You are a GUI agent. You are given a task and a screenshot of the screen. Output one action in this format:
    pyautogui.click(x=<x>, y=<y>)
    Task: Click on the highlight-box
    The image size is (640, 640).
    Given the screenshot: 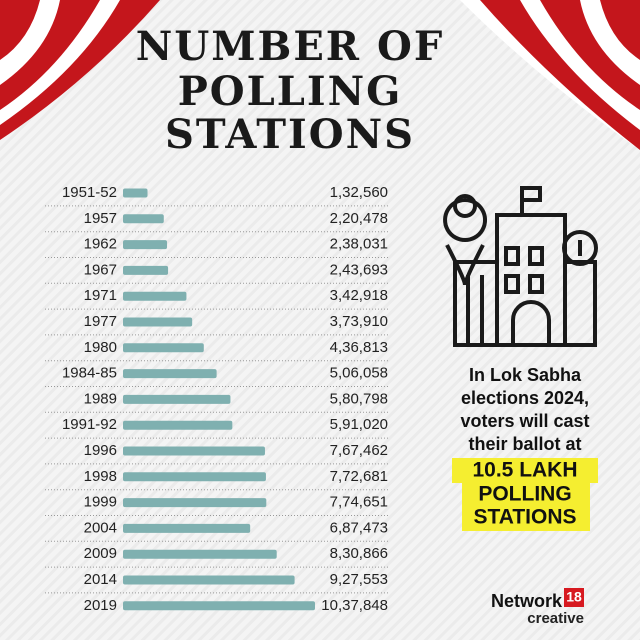 What is the action you would take?
    pyautogui.click(x=525, y=494)
    